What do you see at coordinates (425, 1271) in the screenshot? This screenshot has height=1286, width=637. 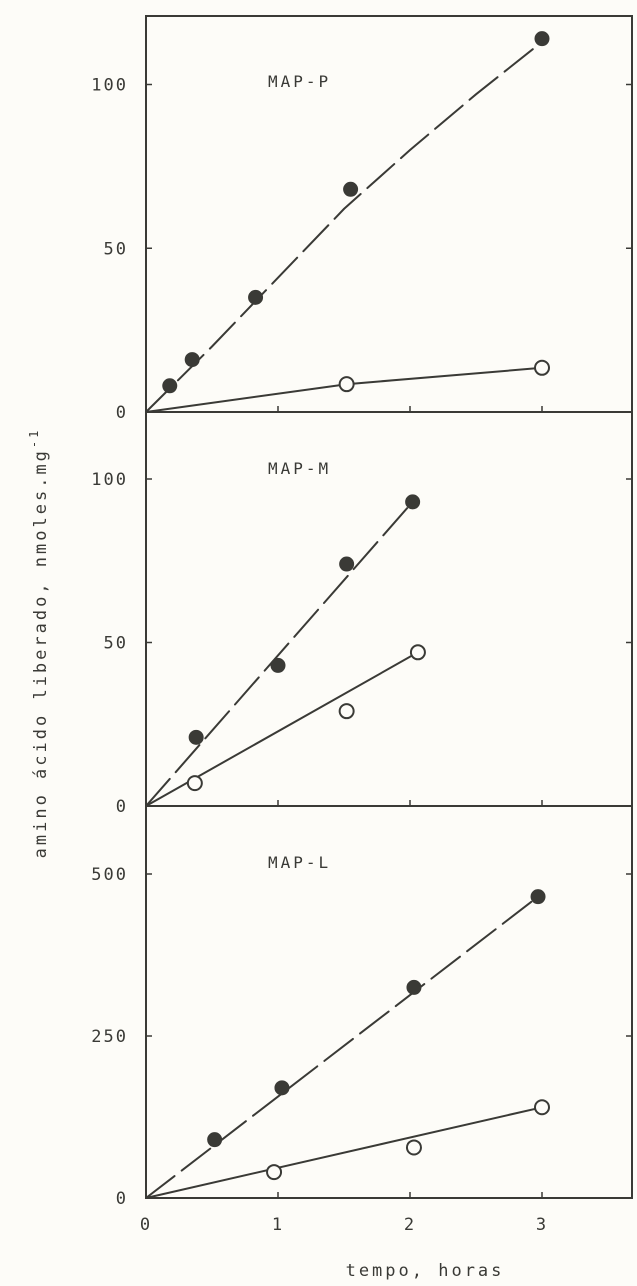 I see `x-axis-title: tempo, horas` at bounding box center [425, 1271].